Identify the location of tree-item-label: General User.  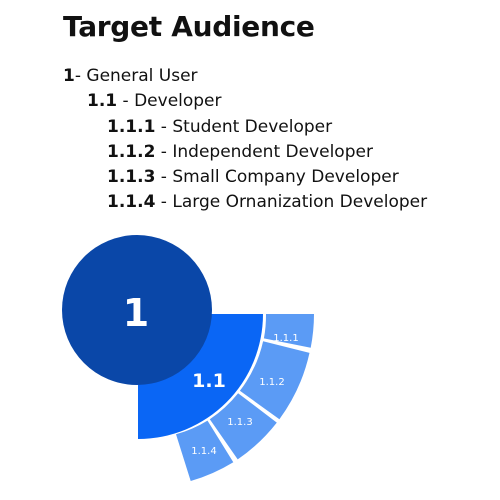
(142, 76).